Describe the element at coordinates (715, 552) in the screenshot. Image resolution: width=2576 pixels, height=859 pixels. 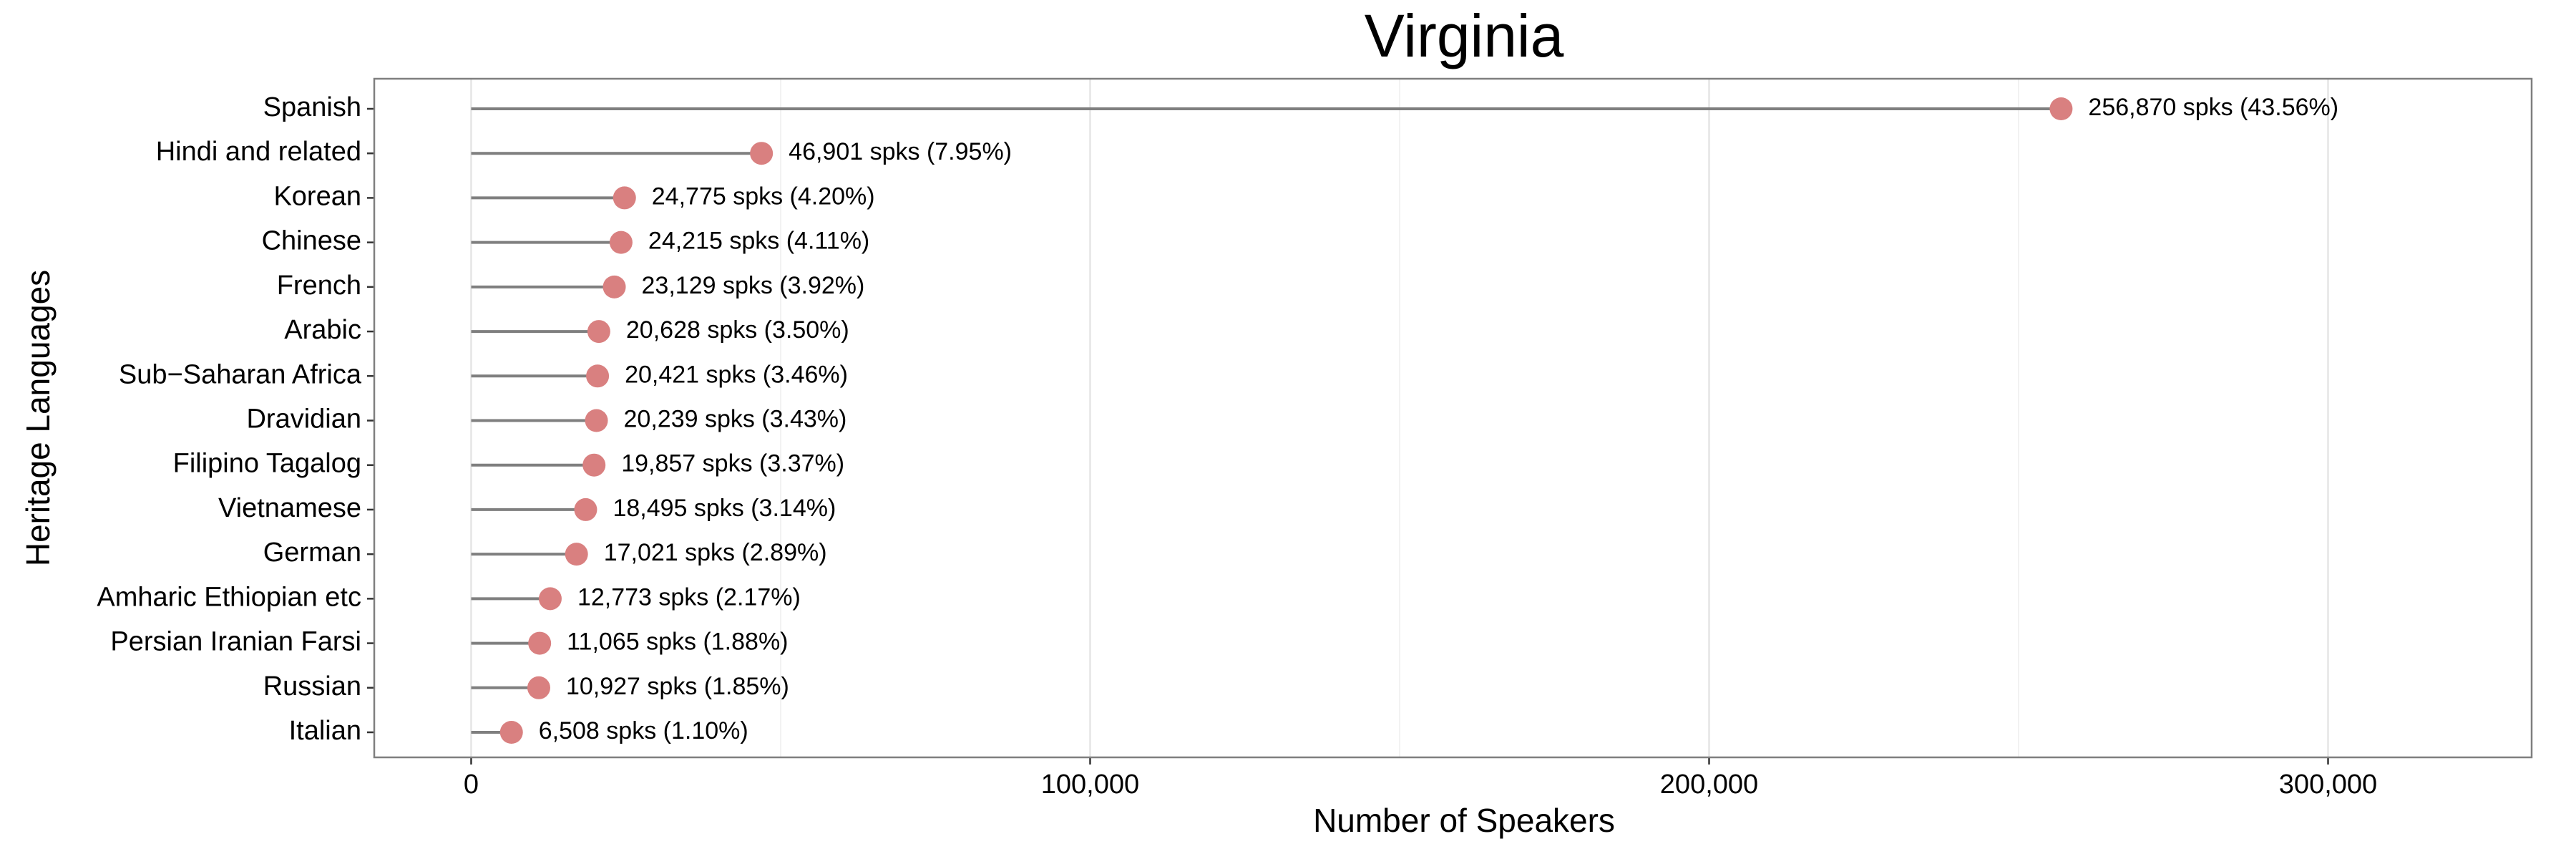
I see `value-label: 17,021 spks (2.89%)` at that location.